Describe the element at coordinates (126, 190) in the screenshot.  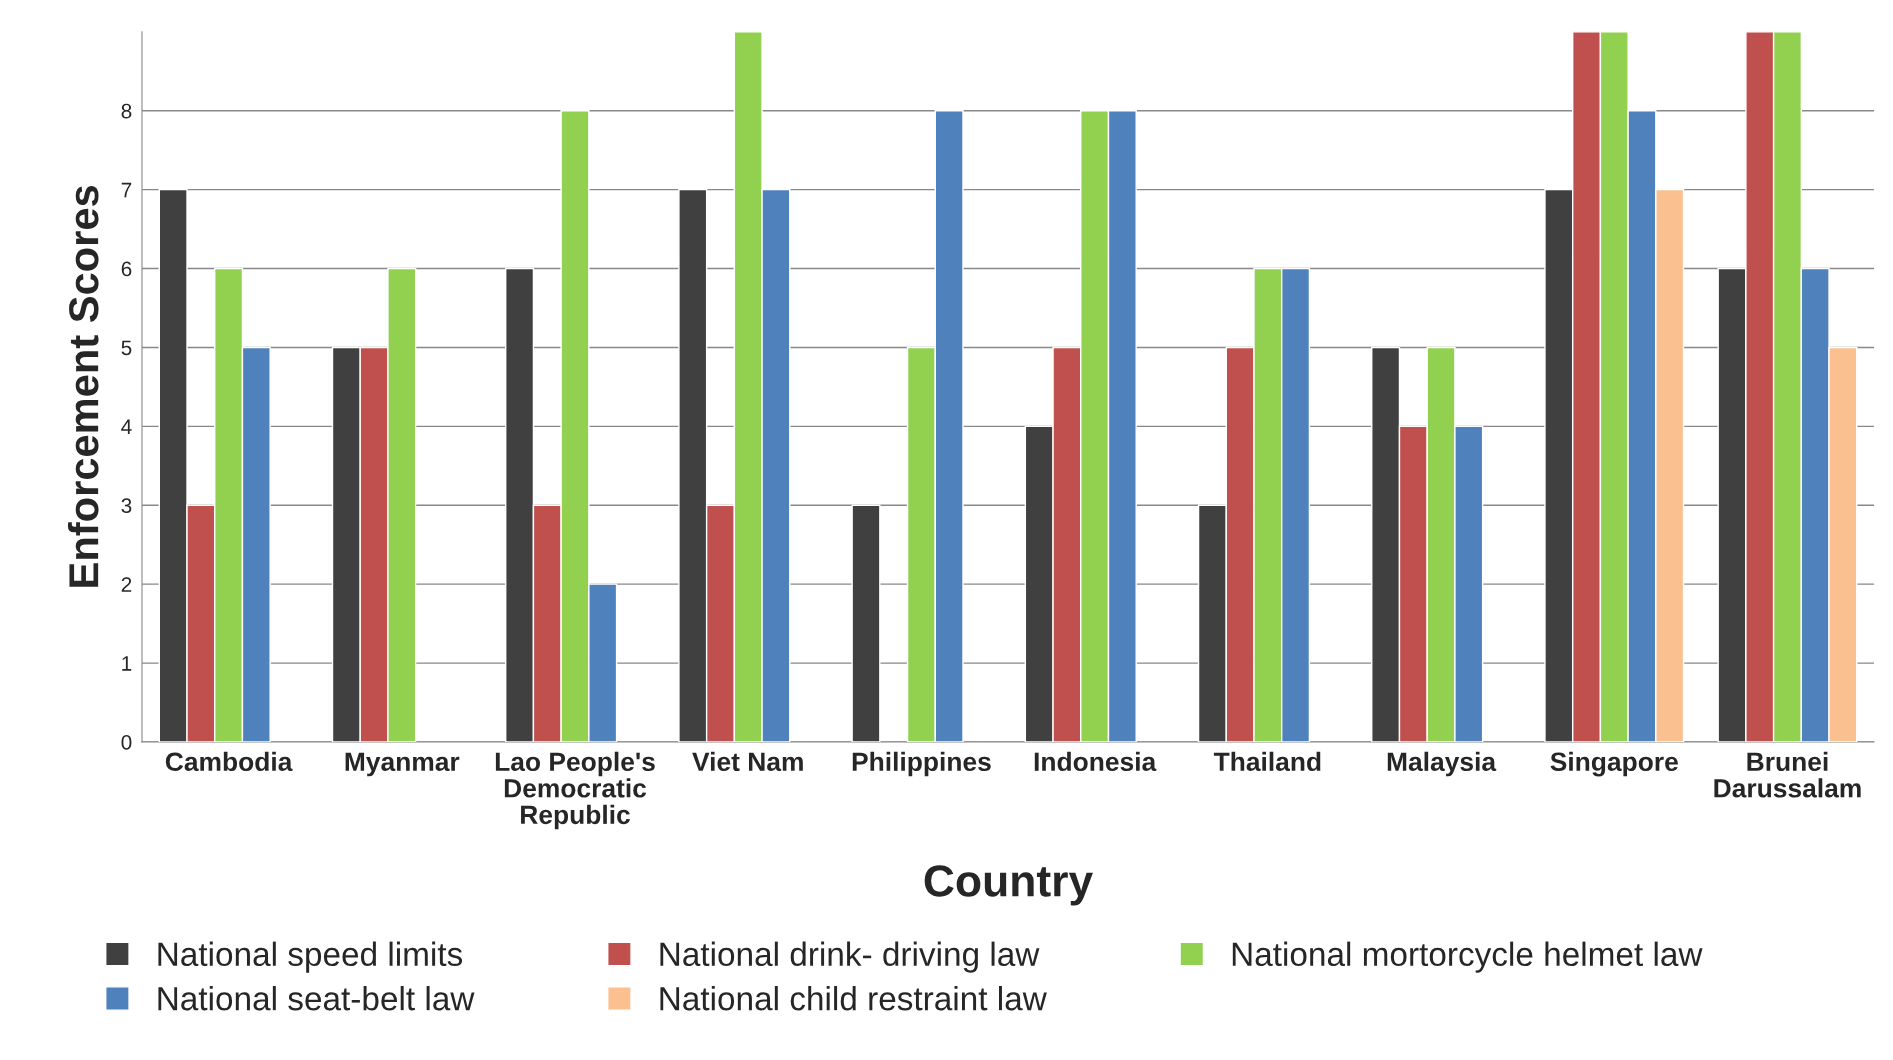
I see `y-tick-label: 7` at that location.